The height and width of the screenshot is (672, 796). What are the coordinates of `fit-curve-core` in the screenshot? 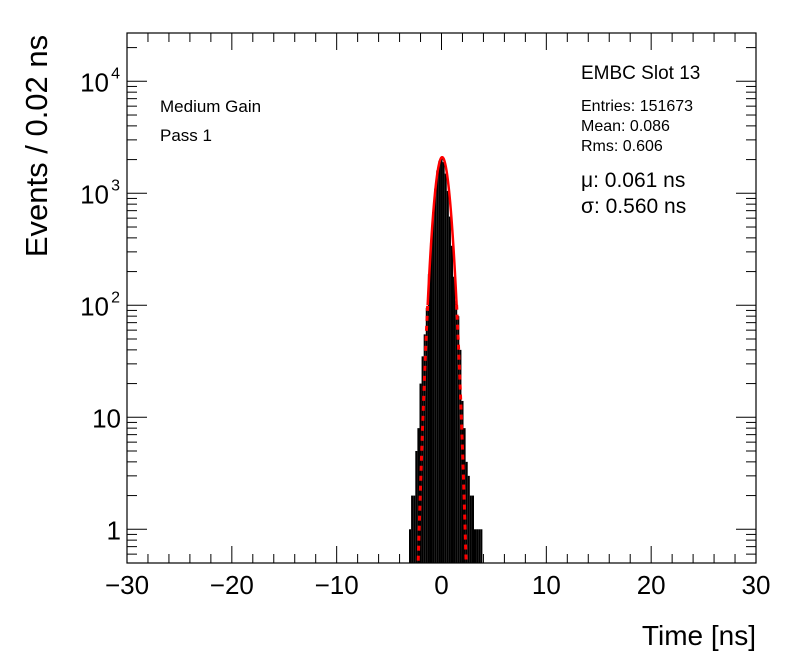 It's located at (442, 230).